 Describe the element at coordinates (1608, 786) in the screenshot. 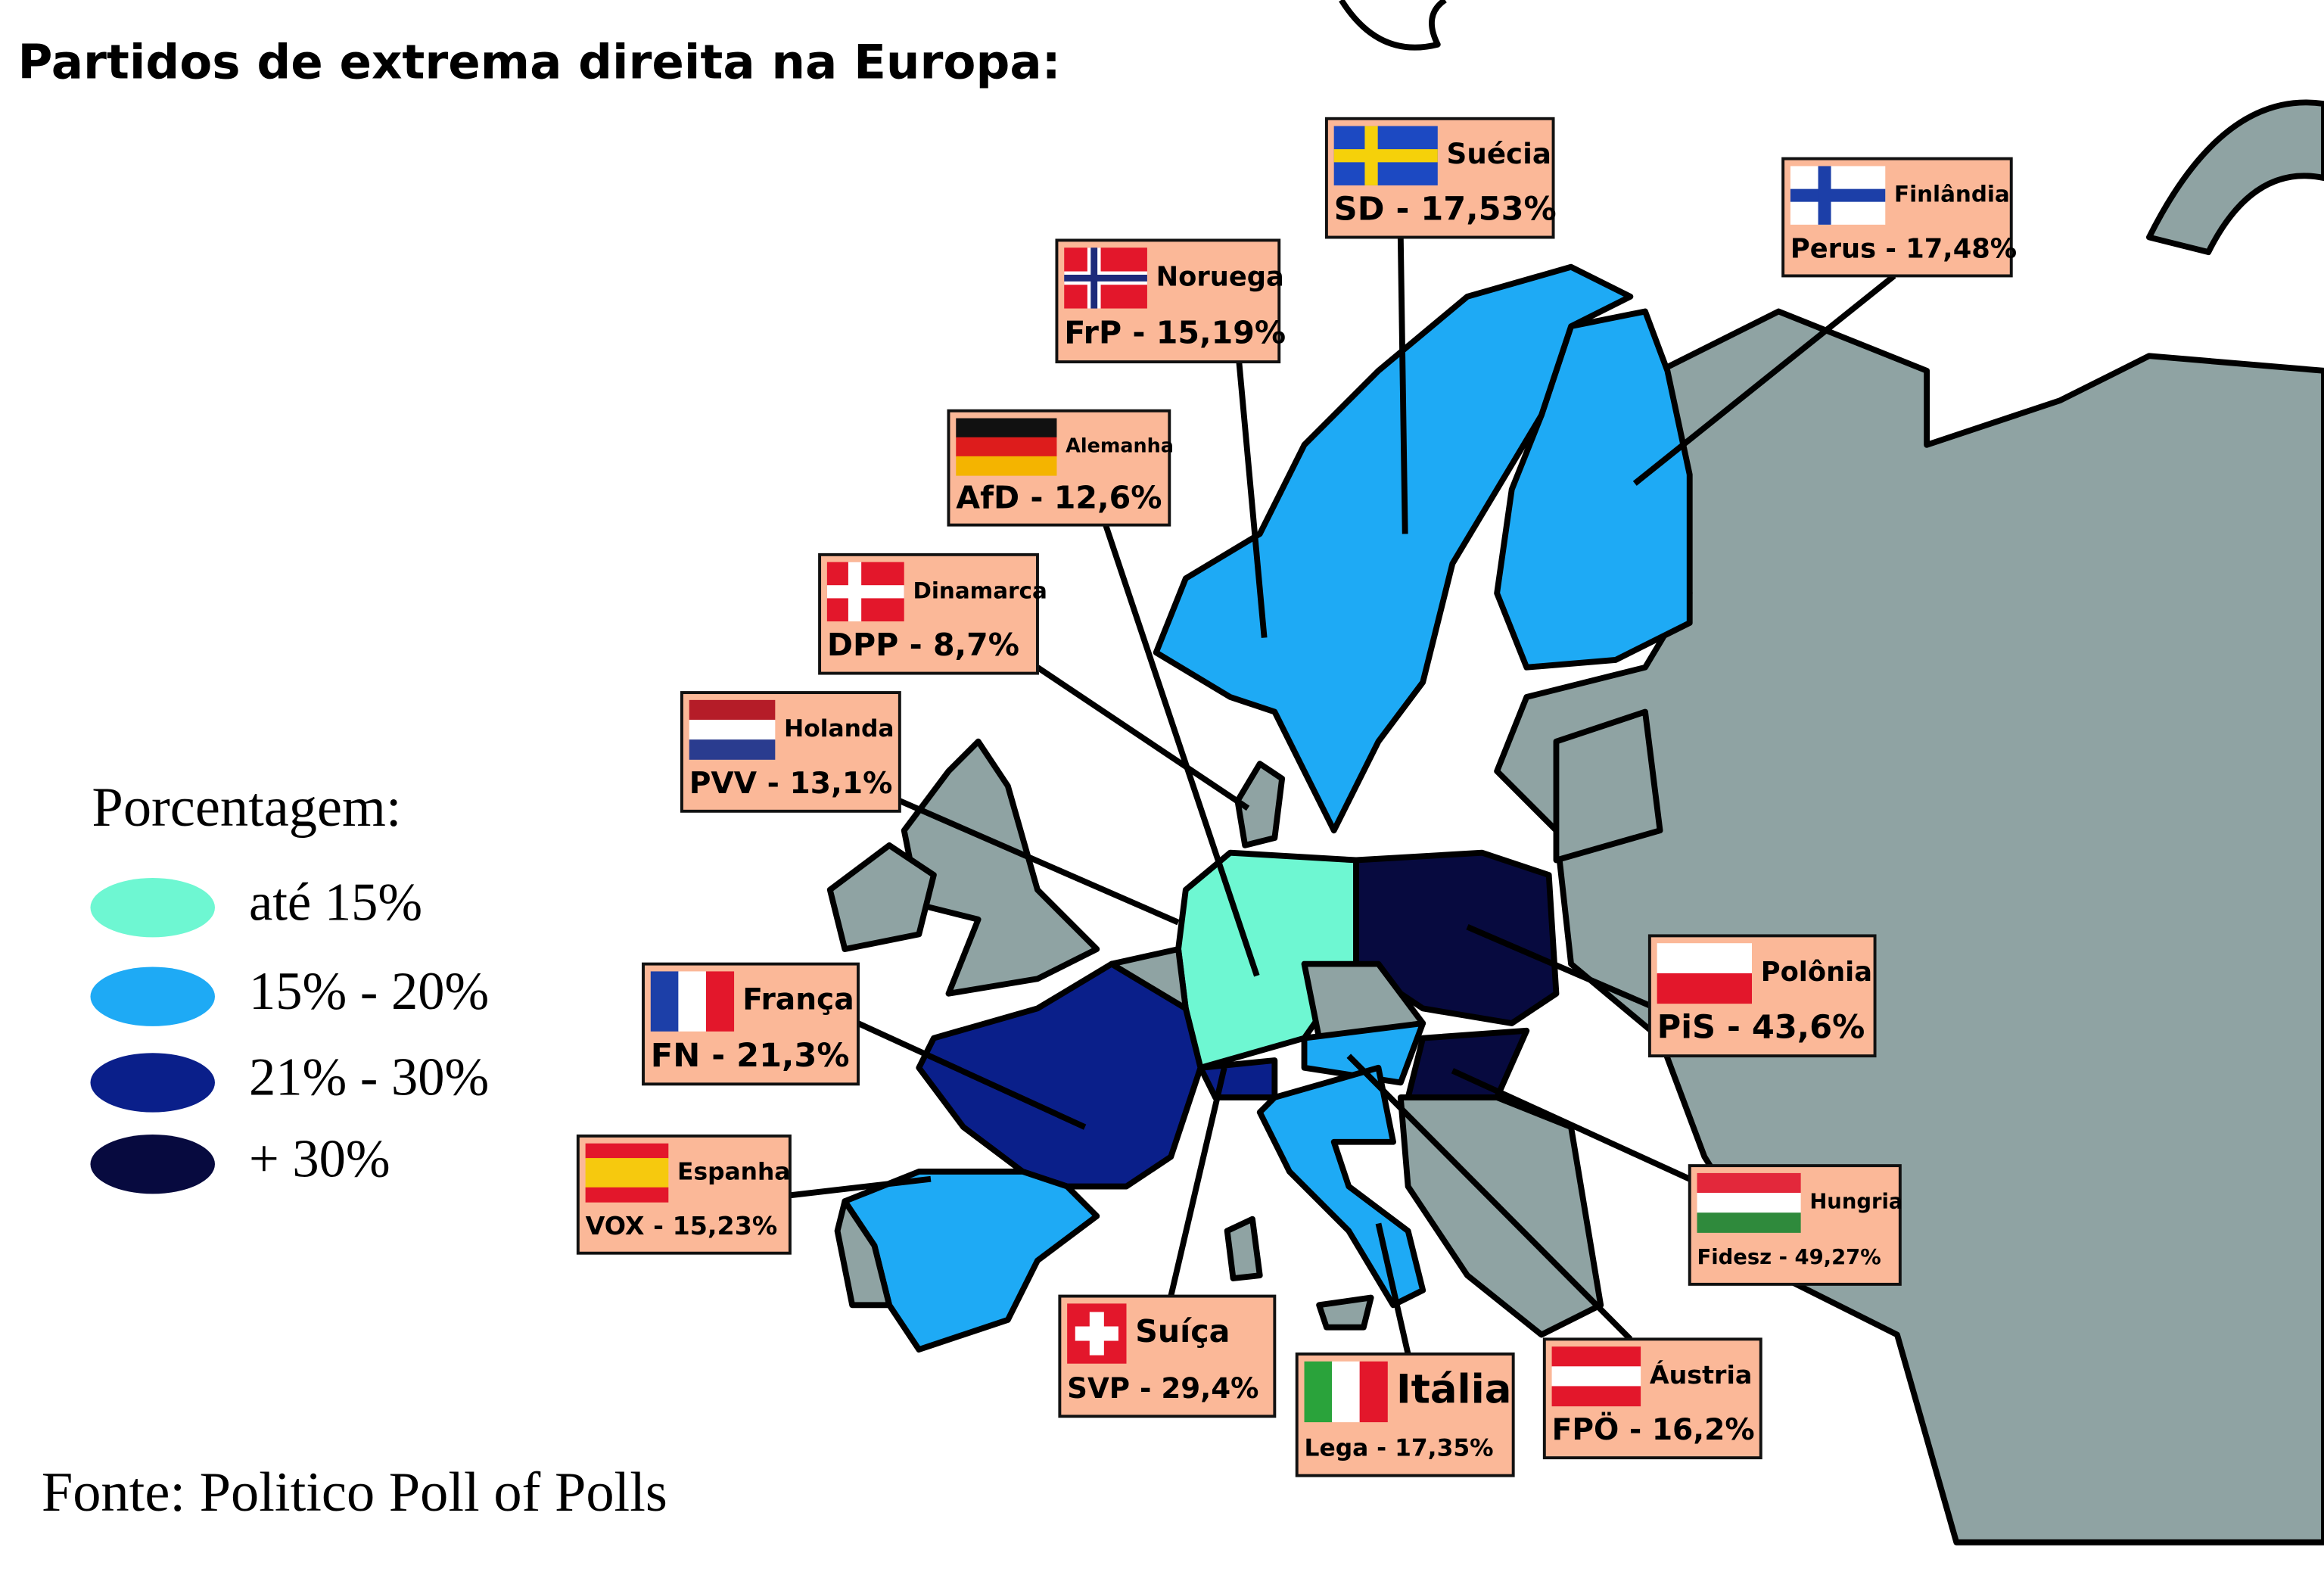

I see `baltics` at that location.